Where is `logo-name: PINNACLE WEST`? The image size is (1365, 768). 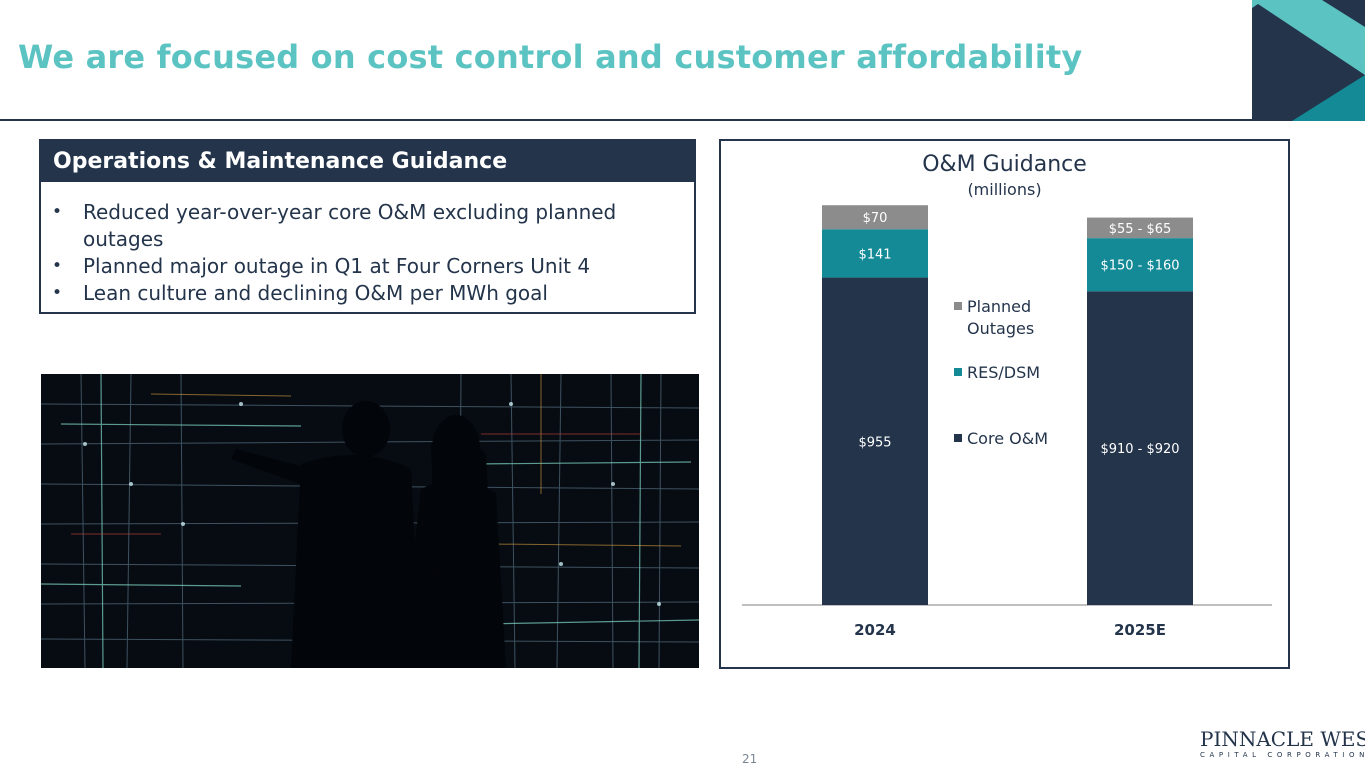
logo-name: PINNACLE WEST is located at coordinates (1282, 739).